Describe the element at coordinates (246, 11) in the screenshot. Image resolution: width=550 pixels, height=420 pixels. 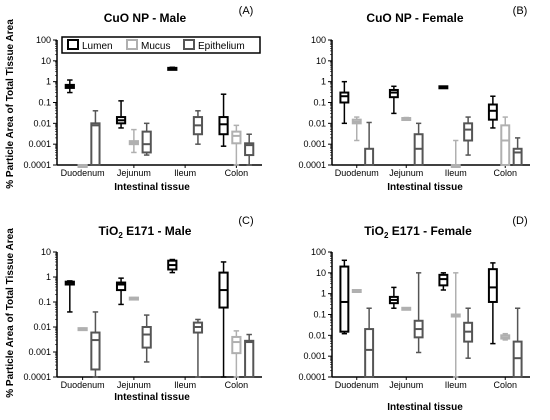
I see `panel-letter: (A)` at that location.